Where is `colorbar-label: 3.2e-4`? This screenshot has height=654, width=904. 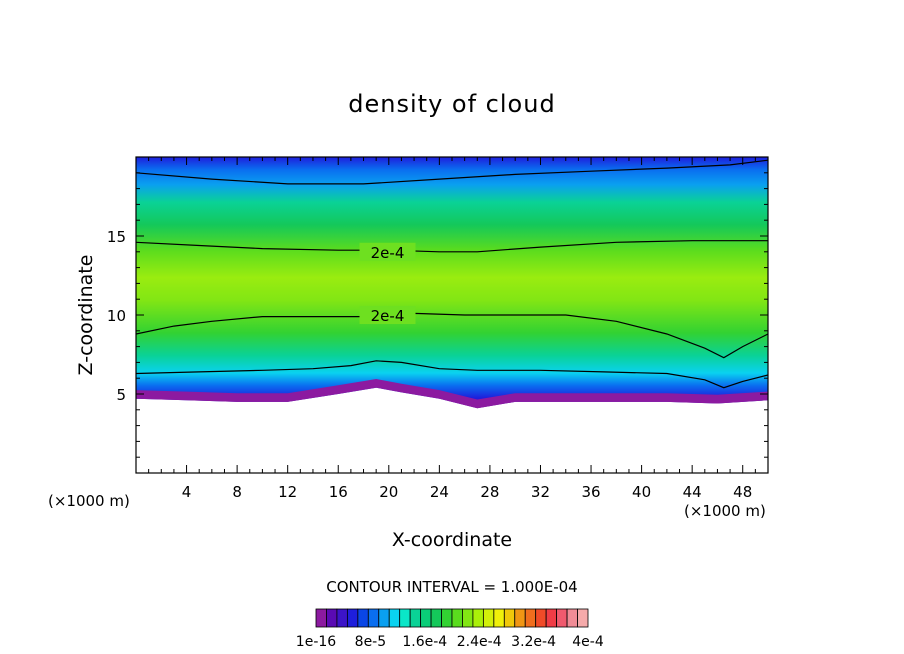
colorbar-label: 3.2e-4 is located at coordinates (533, 642).